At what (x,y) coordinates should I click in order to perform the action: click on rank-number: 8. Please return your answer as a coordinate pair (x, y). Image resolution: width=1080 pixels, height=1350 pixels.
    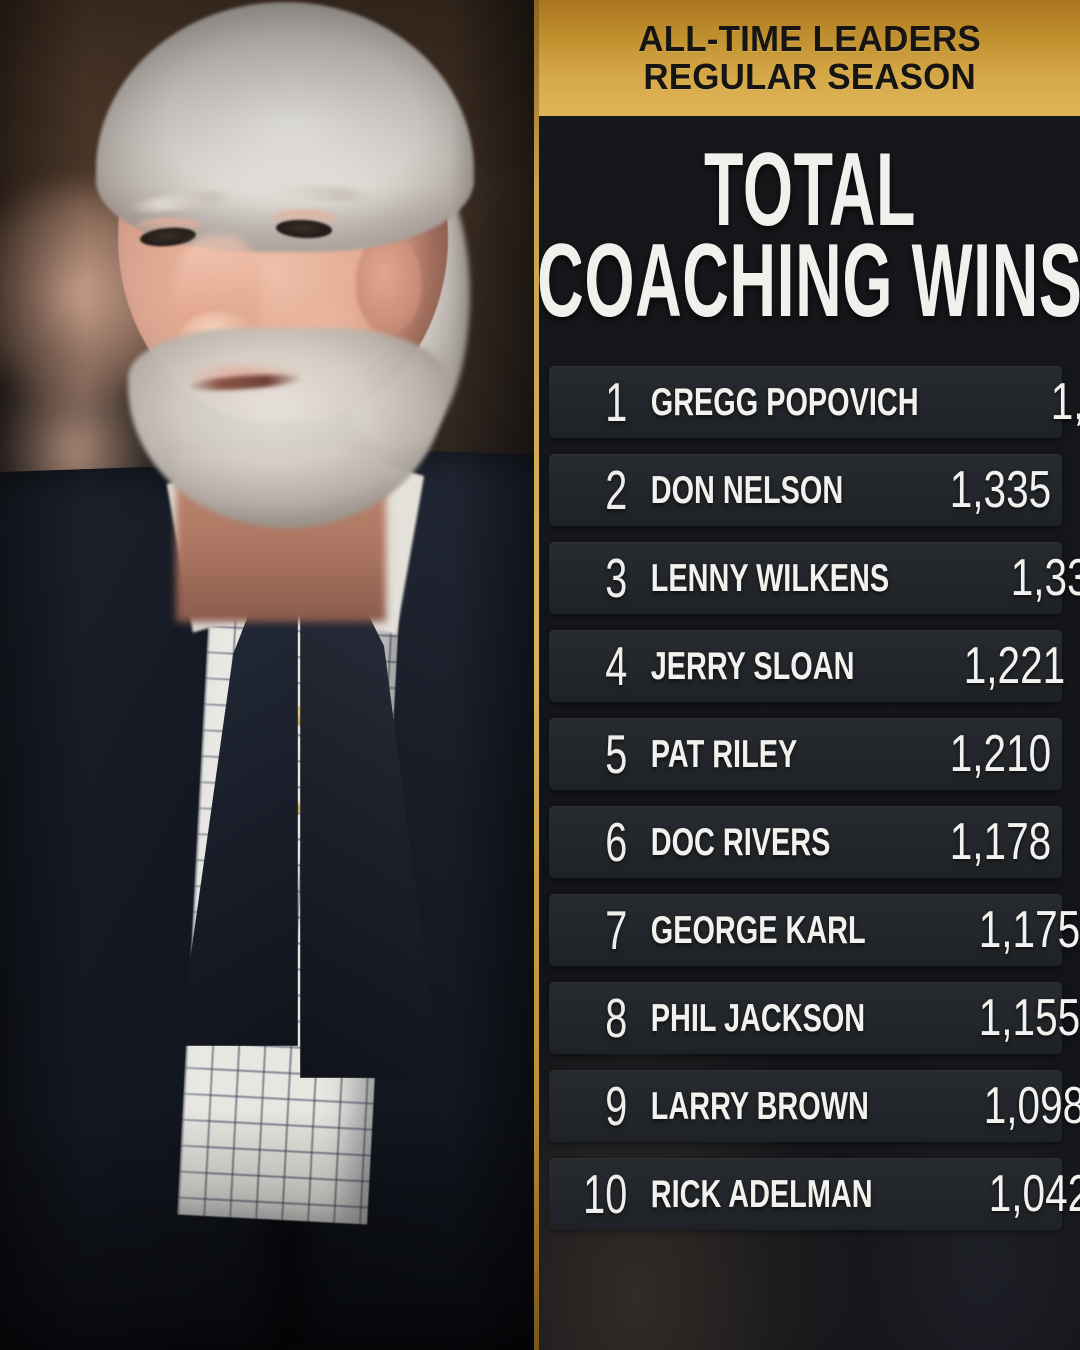
    Looking at the image, I should click on (616, 1017).